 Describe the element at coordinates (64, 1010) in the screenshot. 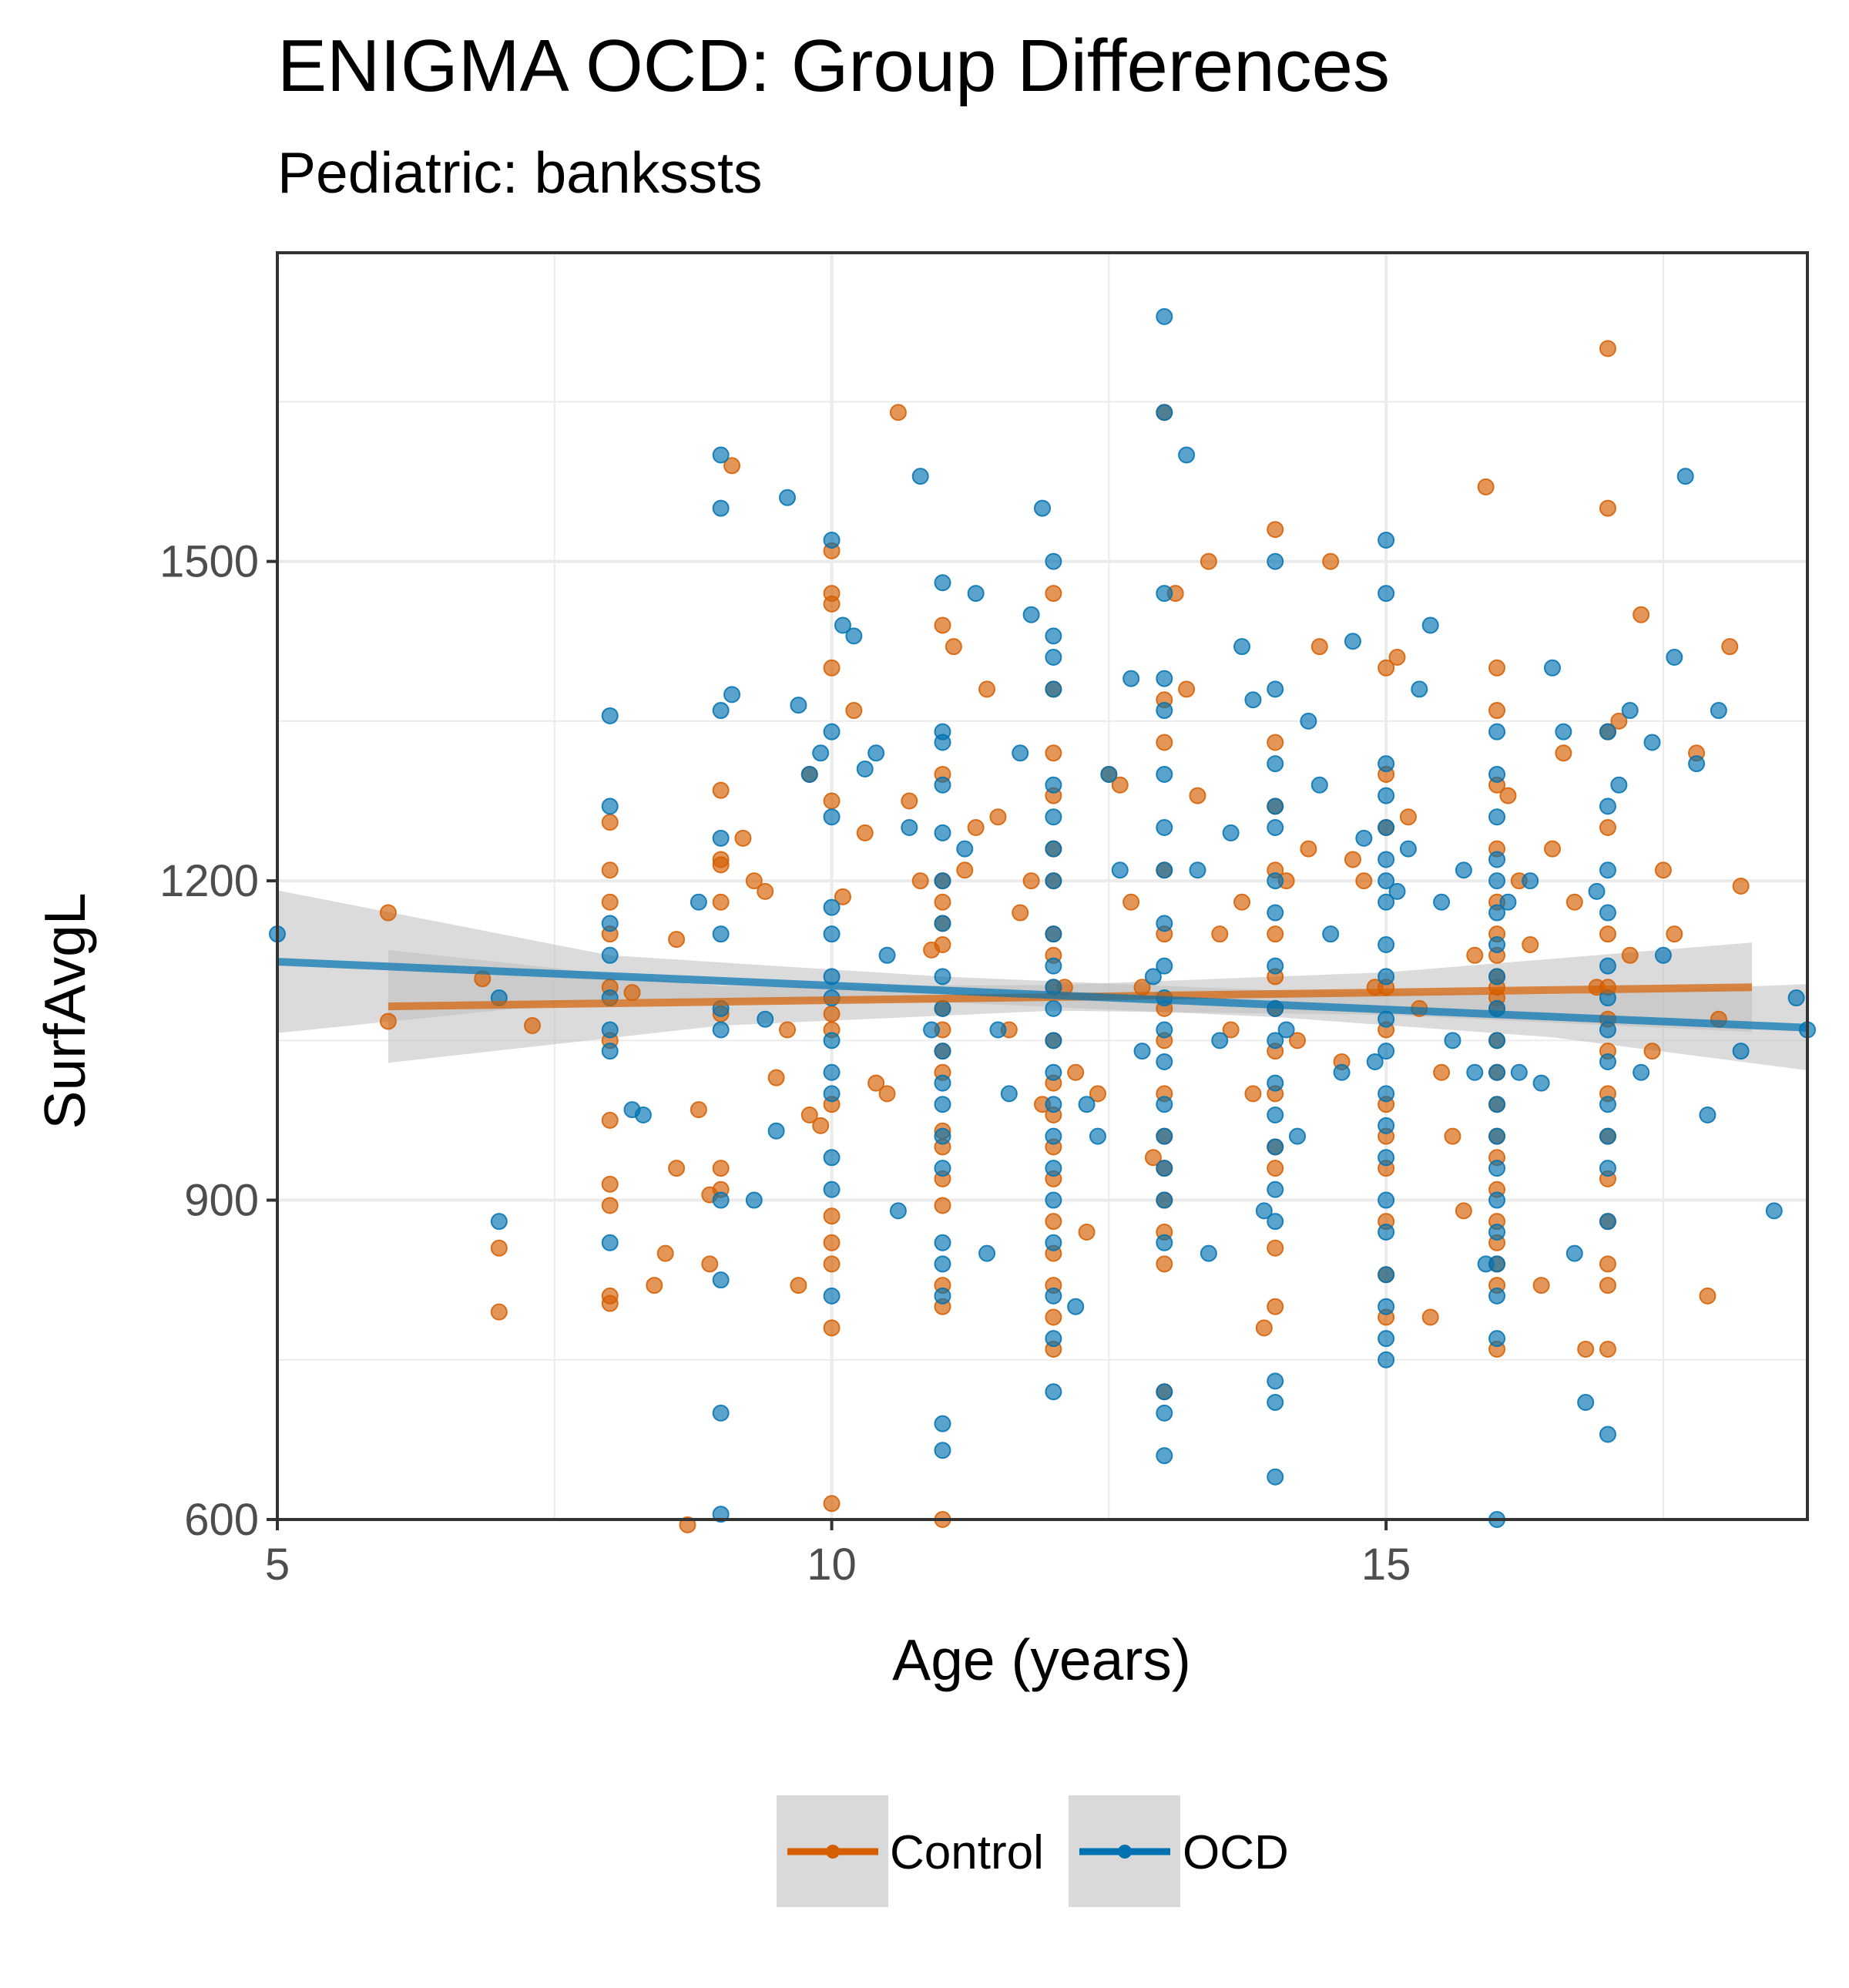

I see `y-axis-title: SurfAvgL` at that location.